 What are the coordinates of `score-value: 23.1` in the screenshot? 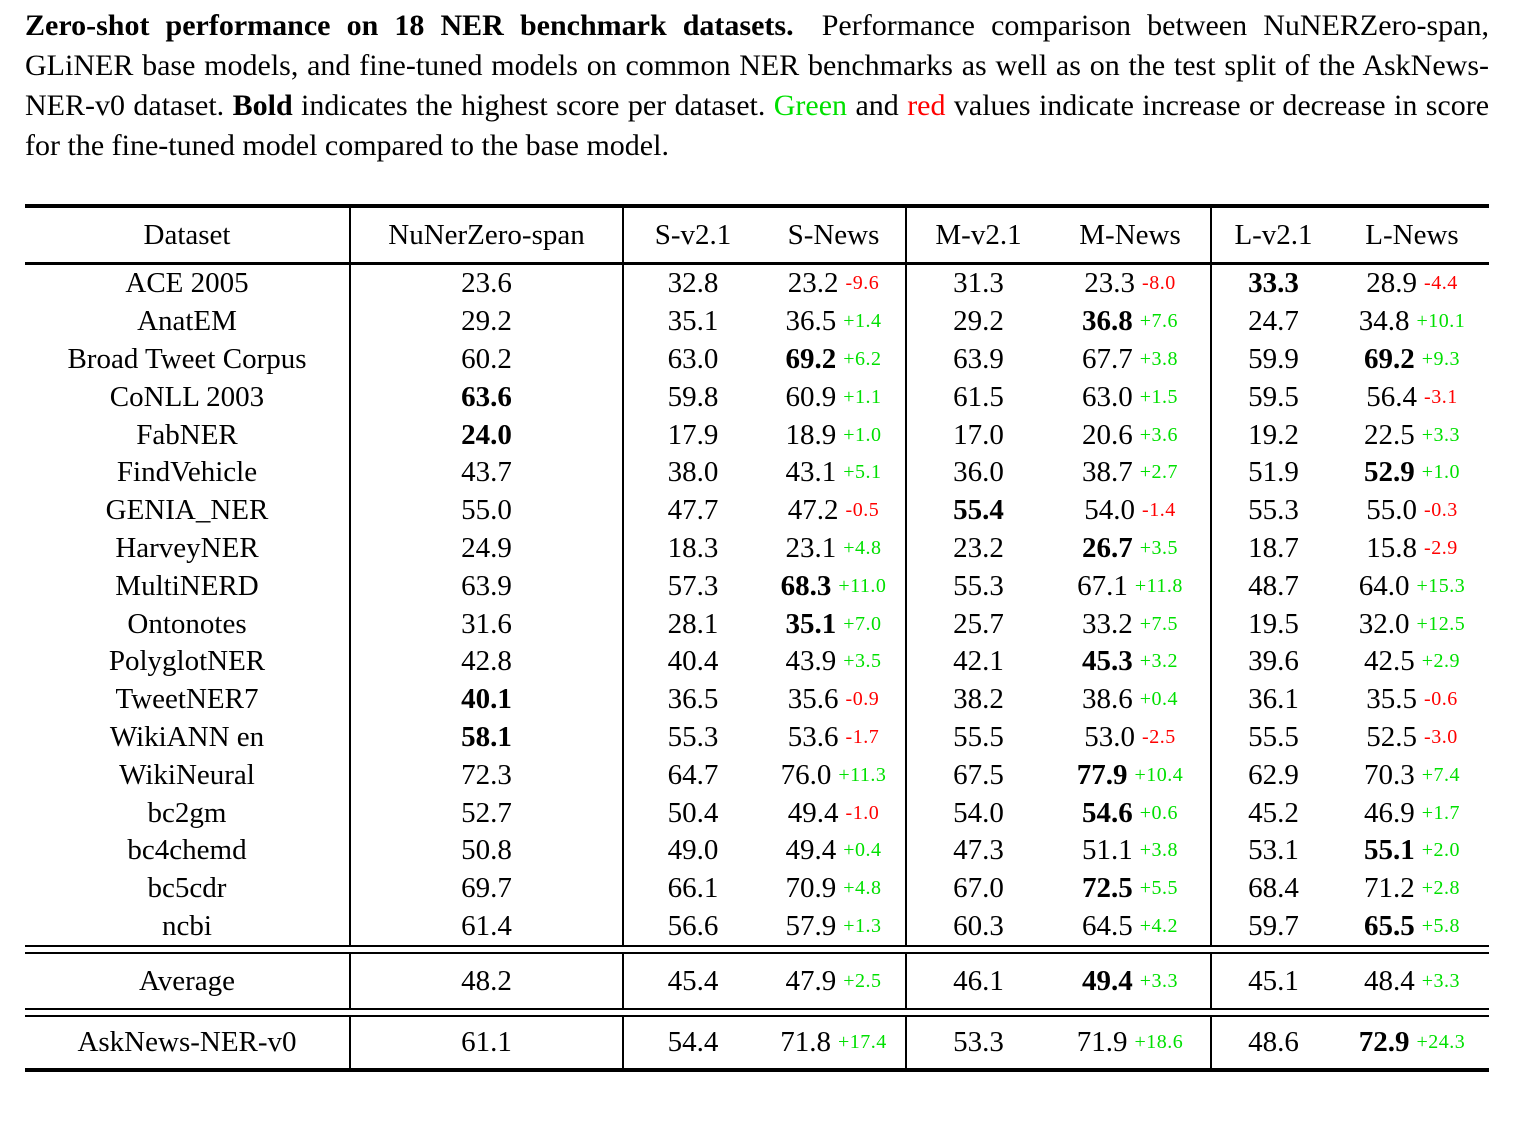 It's located at (811, 547).